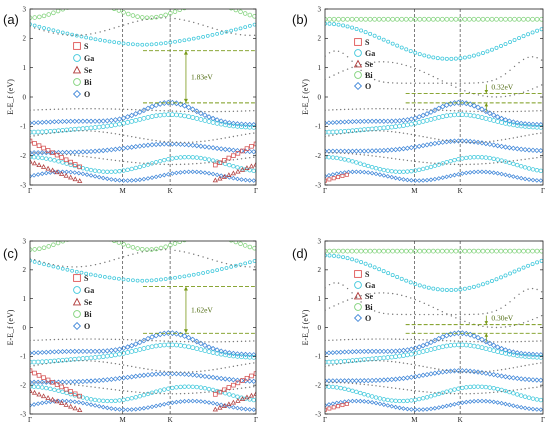 The height and width of the screenshot is (439, 550). Describe the element at coordinates (25, 39) in the screenshot. I see `y-tick-label: 2` at that location.